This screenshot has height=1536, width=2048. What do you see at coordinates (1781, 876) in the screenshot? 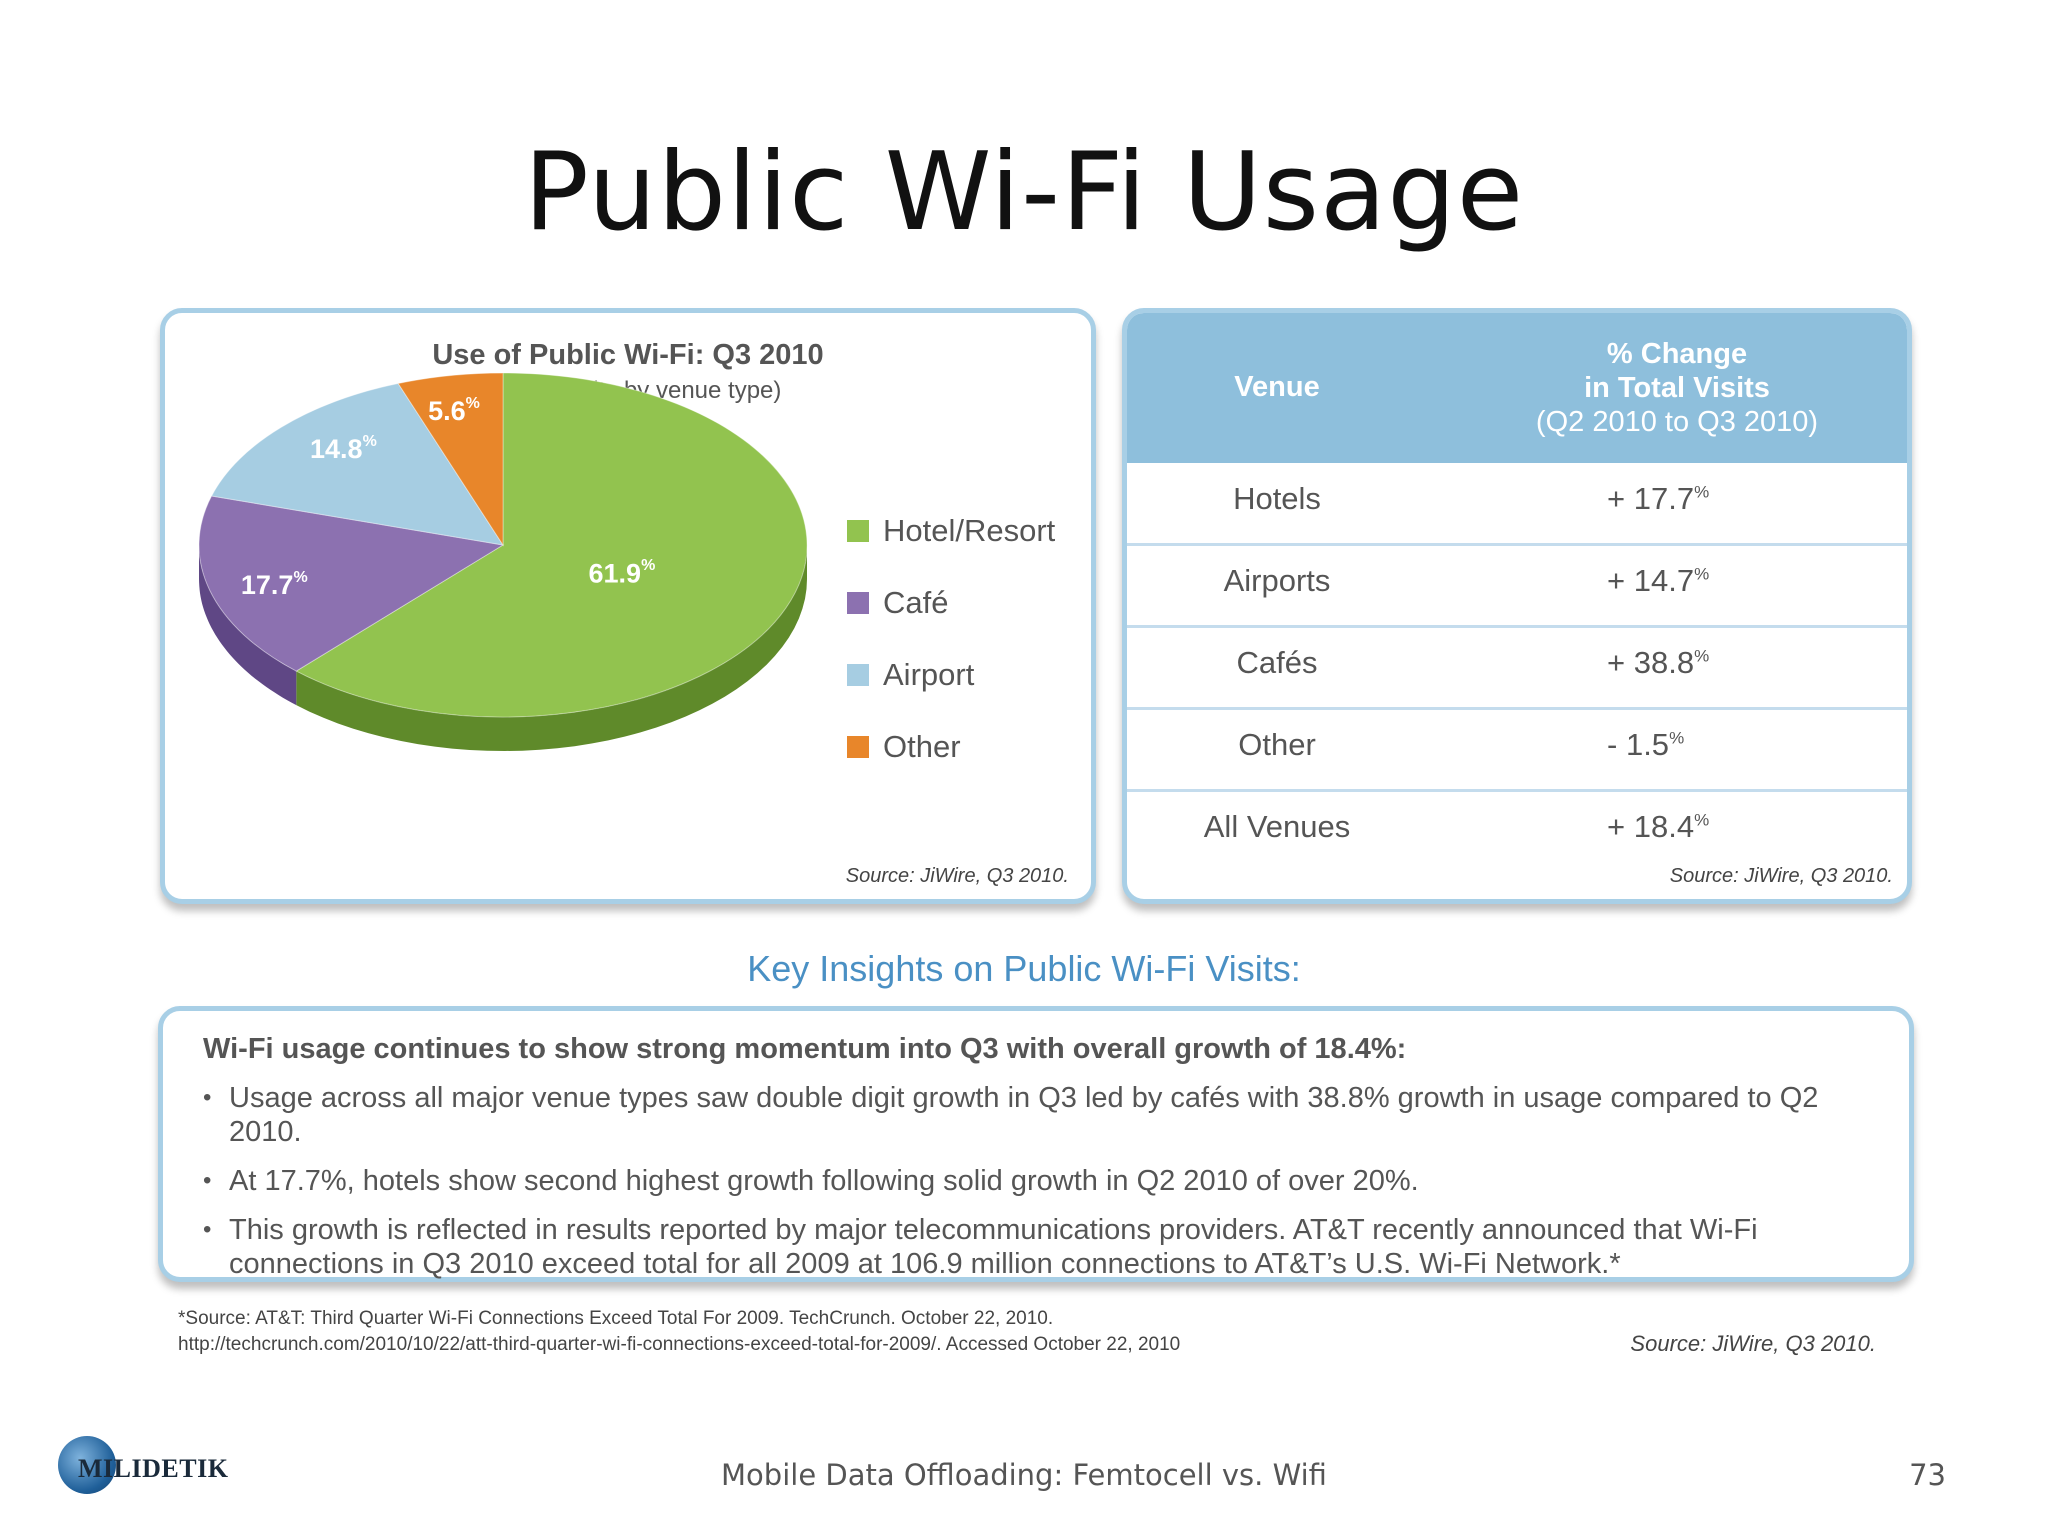
I see `table-source: Source: JiWire, Q3 2010.` at bounding box center [1781, 876].